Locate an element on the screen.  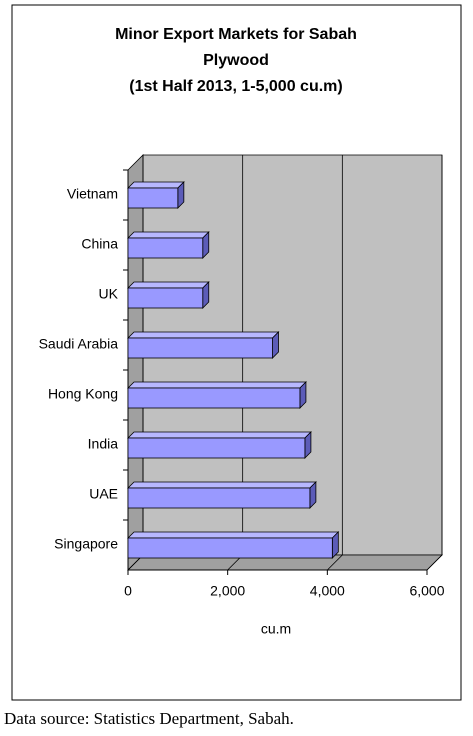
y-tick-label: China is located at coordinates (99, 244).